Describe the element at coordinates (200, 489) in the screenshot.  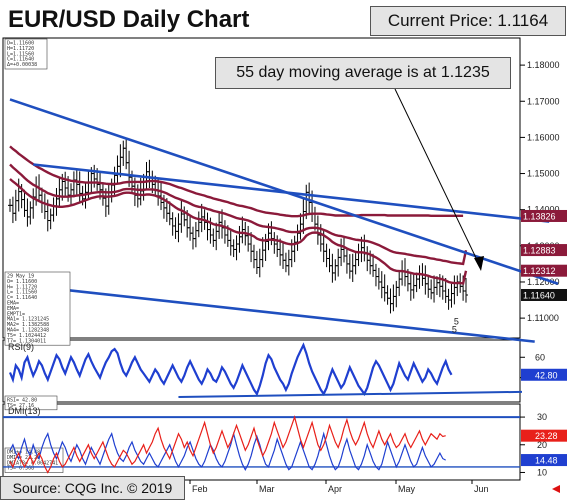
I see `x-tick-label: Feb` at that location.